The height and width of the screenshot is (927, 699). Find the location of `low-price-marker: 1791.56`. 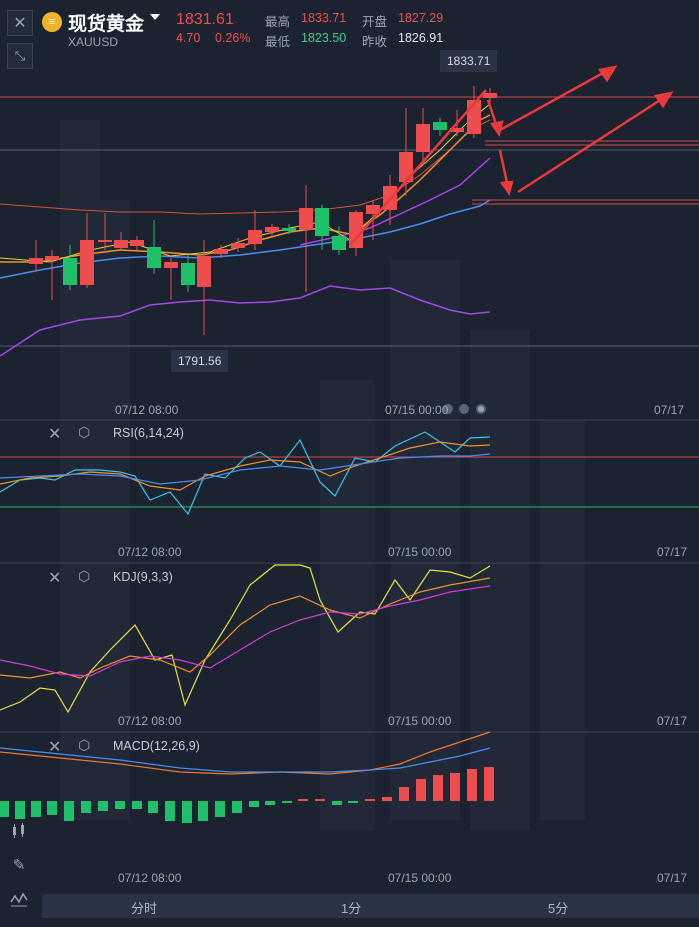

low-price-marker: 1791.56 is located at coordinates (200, 361).